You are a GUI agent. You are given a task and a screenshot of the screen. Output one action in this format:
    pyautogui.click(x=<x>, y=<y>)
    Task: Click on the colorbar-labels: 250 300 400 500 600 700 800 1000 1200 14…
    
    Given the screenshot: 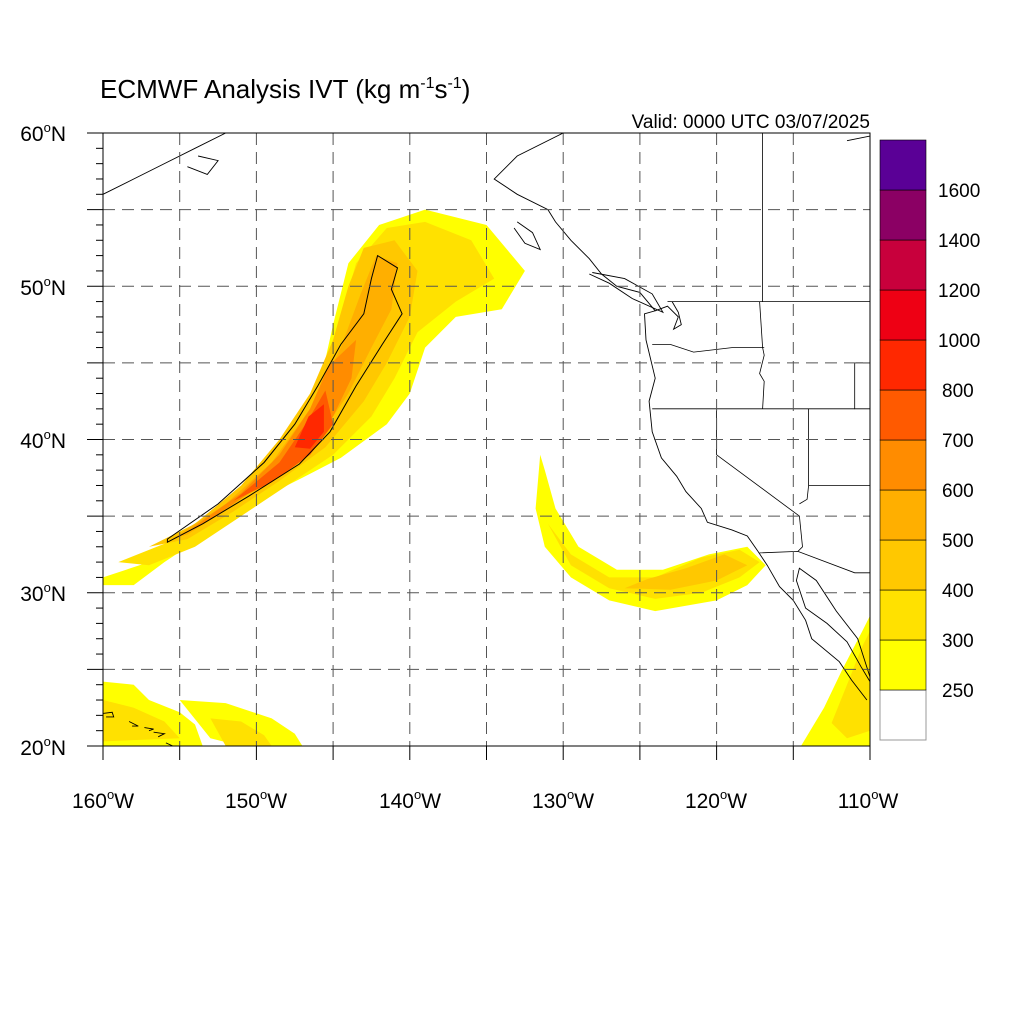 What is the action you would take?
    pyautogui.click(x=959, y=441)
    